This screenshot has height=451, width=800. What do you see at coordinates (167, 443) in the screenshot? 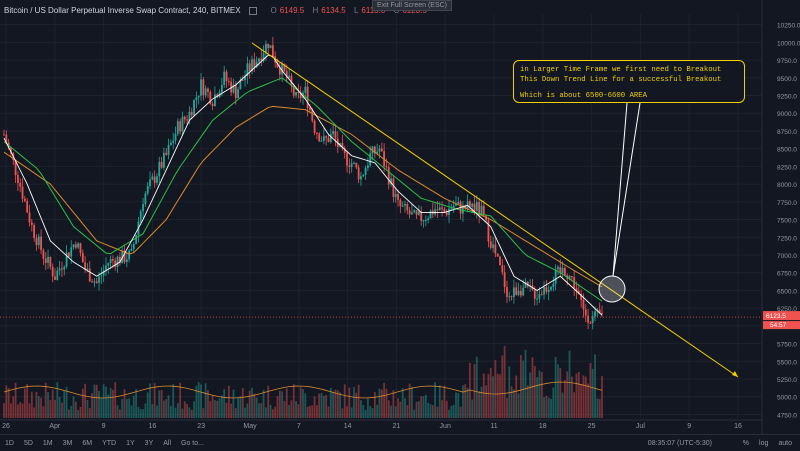
I see `range-all-button: All` at bounding box center [167, 443].